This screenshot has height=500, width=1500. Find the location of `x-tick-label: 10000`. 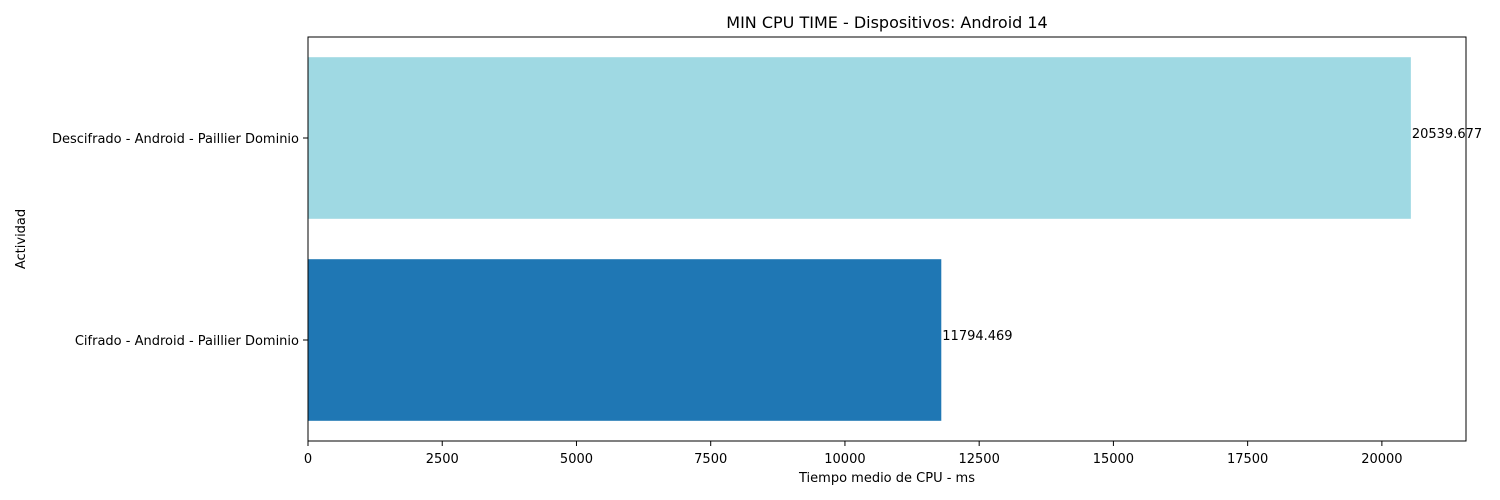

x-tick-label: 10000 is located at coordinates (844, 459).